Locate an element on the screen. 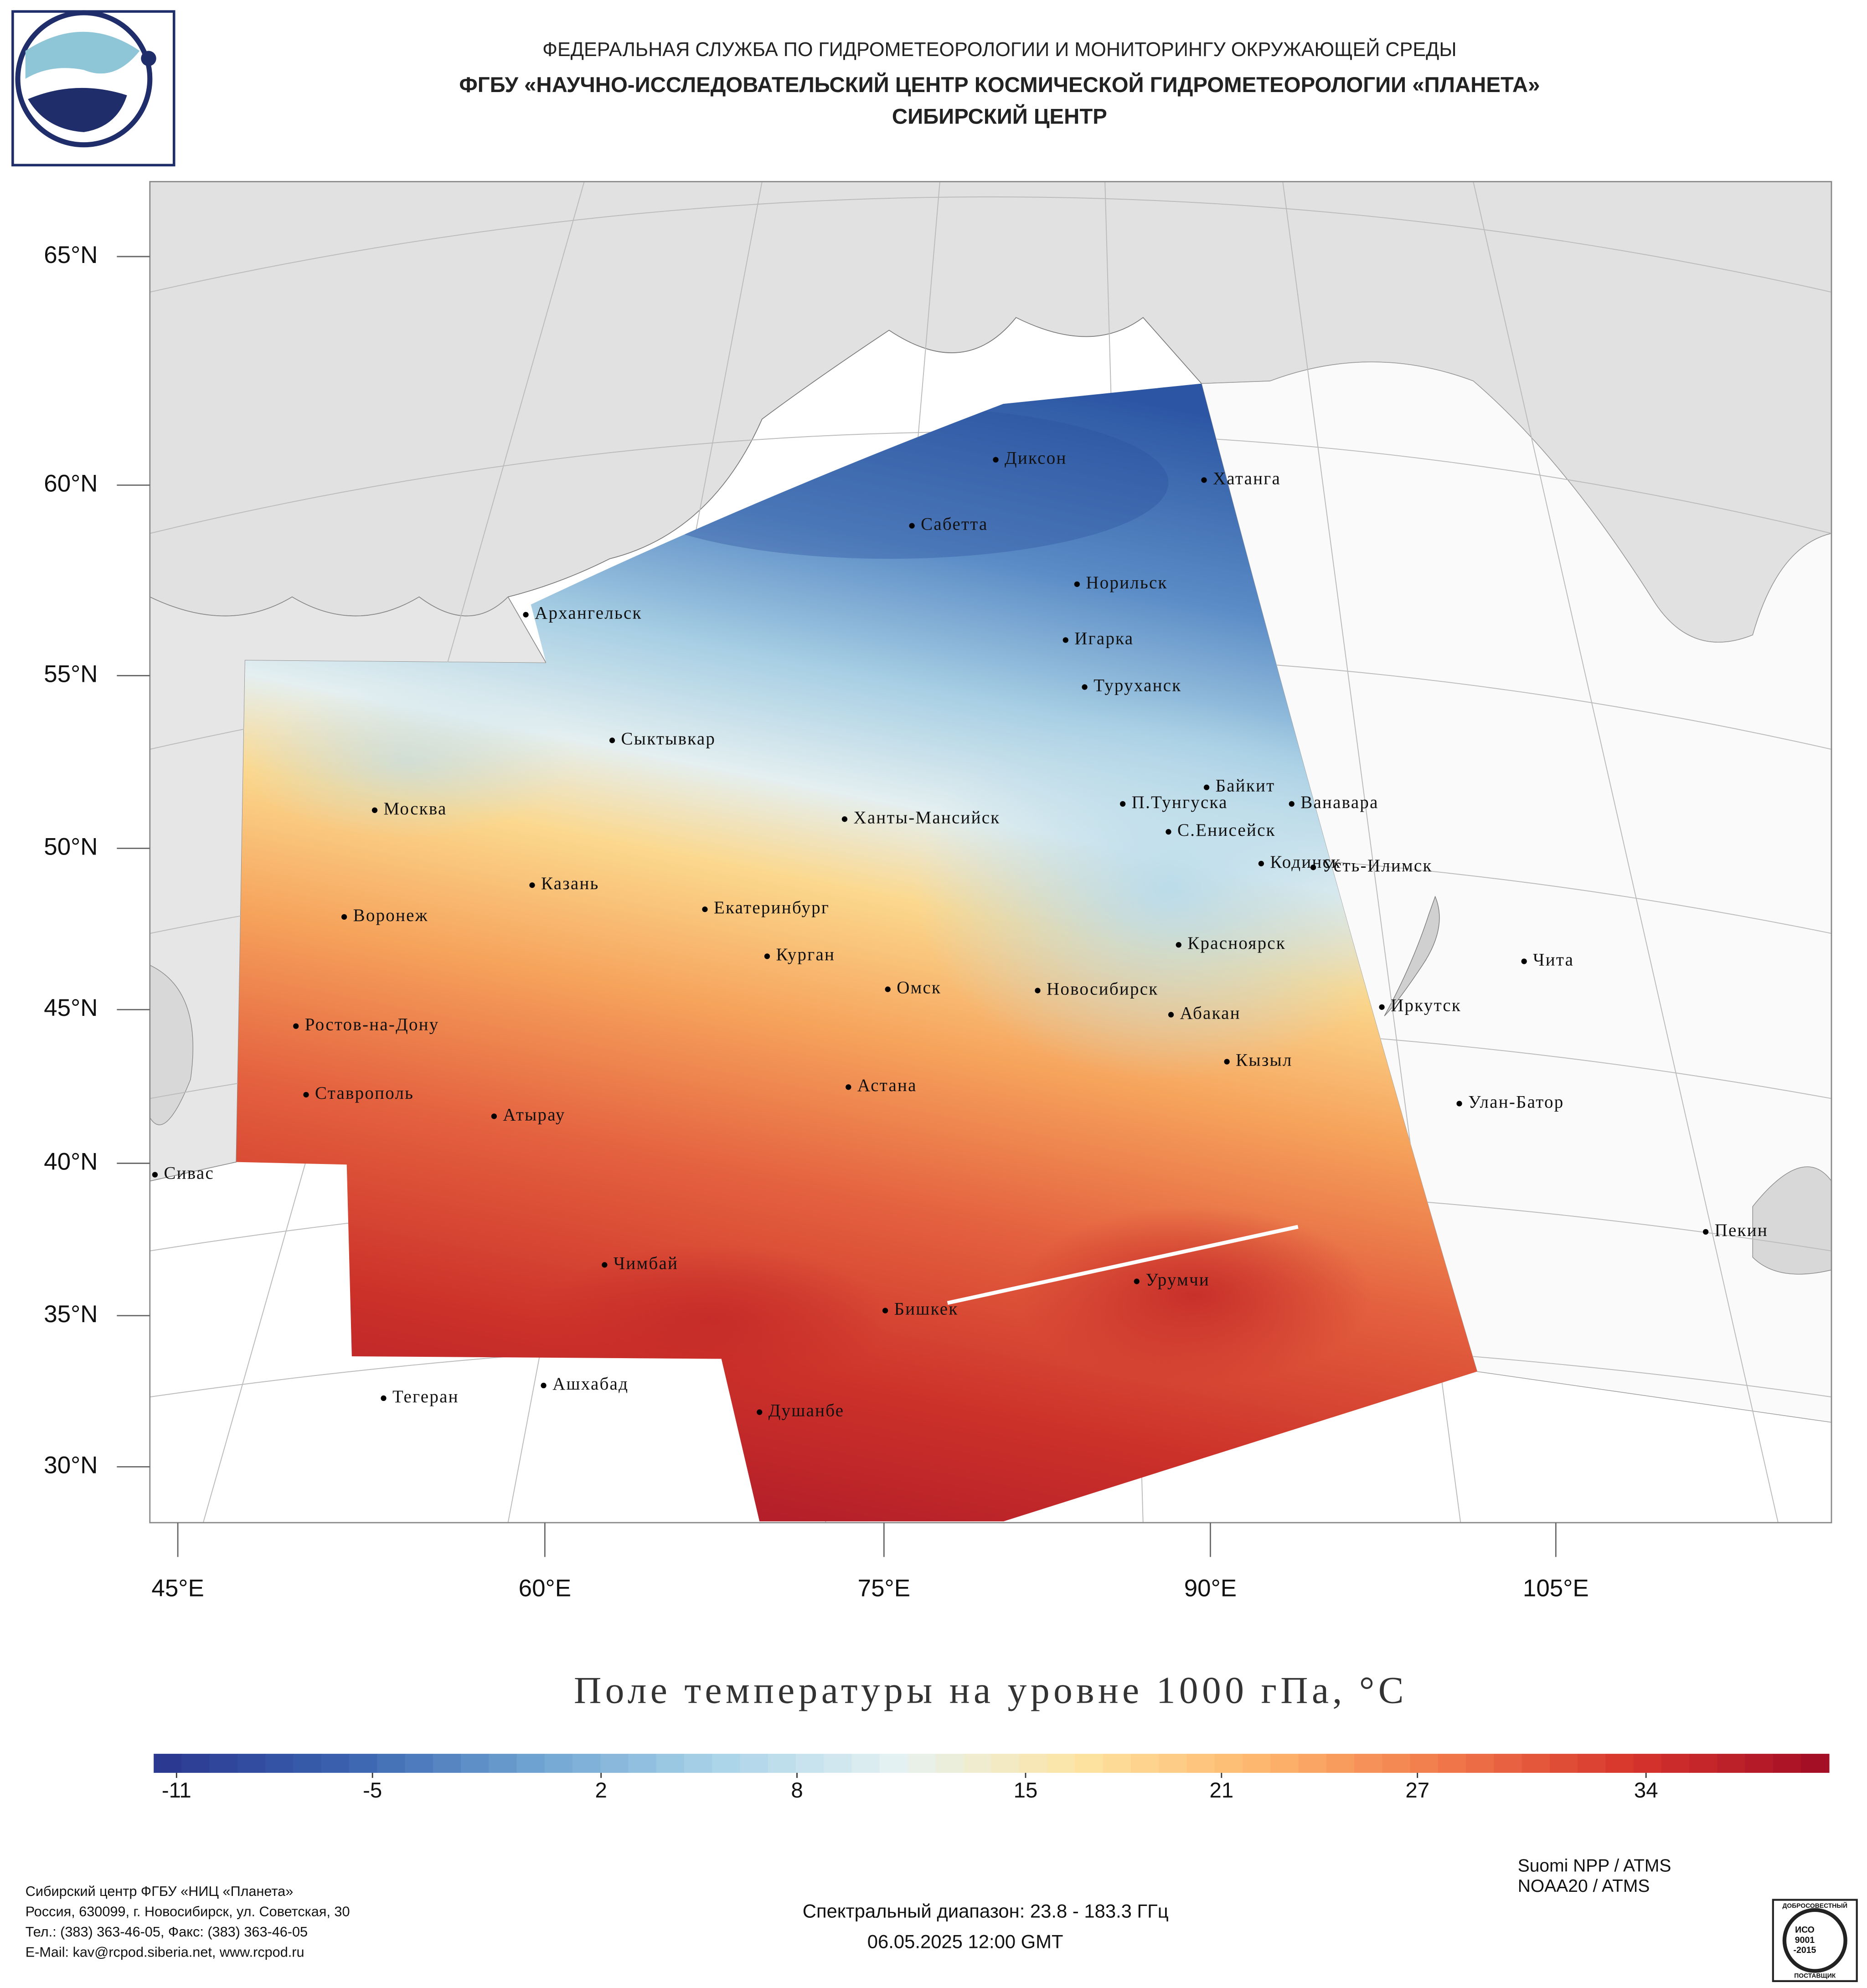  lat-label: 45°N is located at coordinates (71, 1008).